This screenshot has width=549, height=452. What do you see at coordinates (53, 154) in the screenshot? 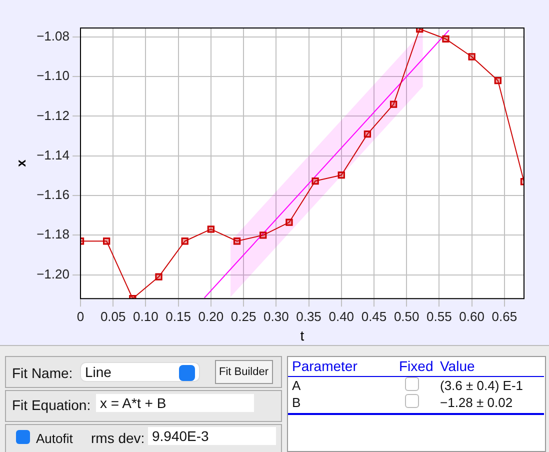
I see `y-tick-label: −1.14` at bounding box center [53, 154].